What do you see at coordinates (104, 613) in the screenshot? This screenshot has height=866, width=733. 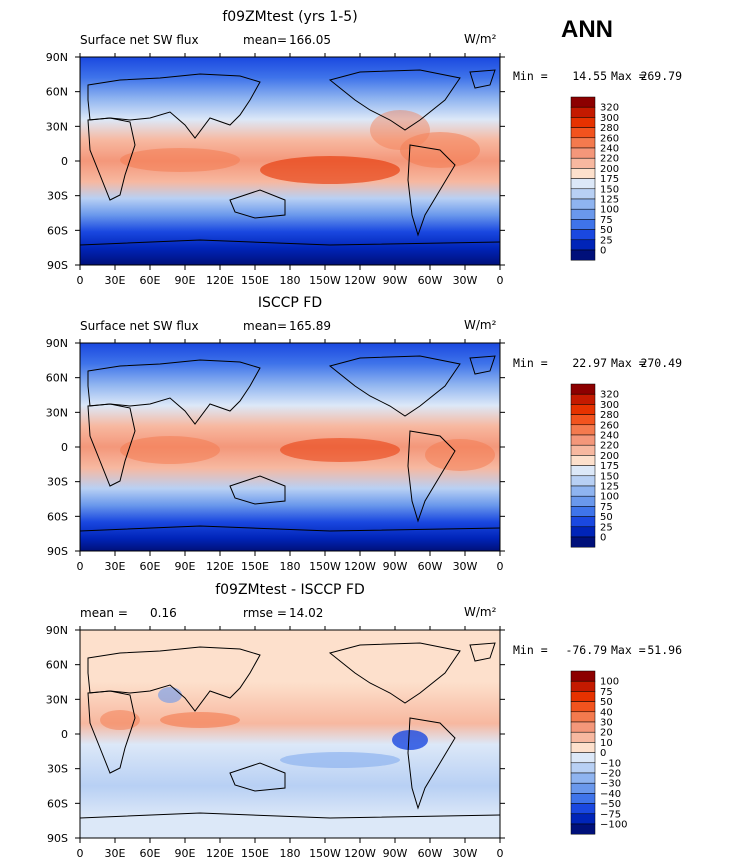 I see `panel3-mean-label: mean =` at bounding box center [104, 613].